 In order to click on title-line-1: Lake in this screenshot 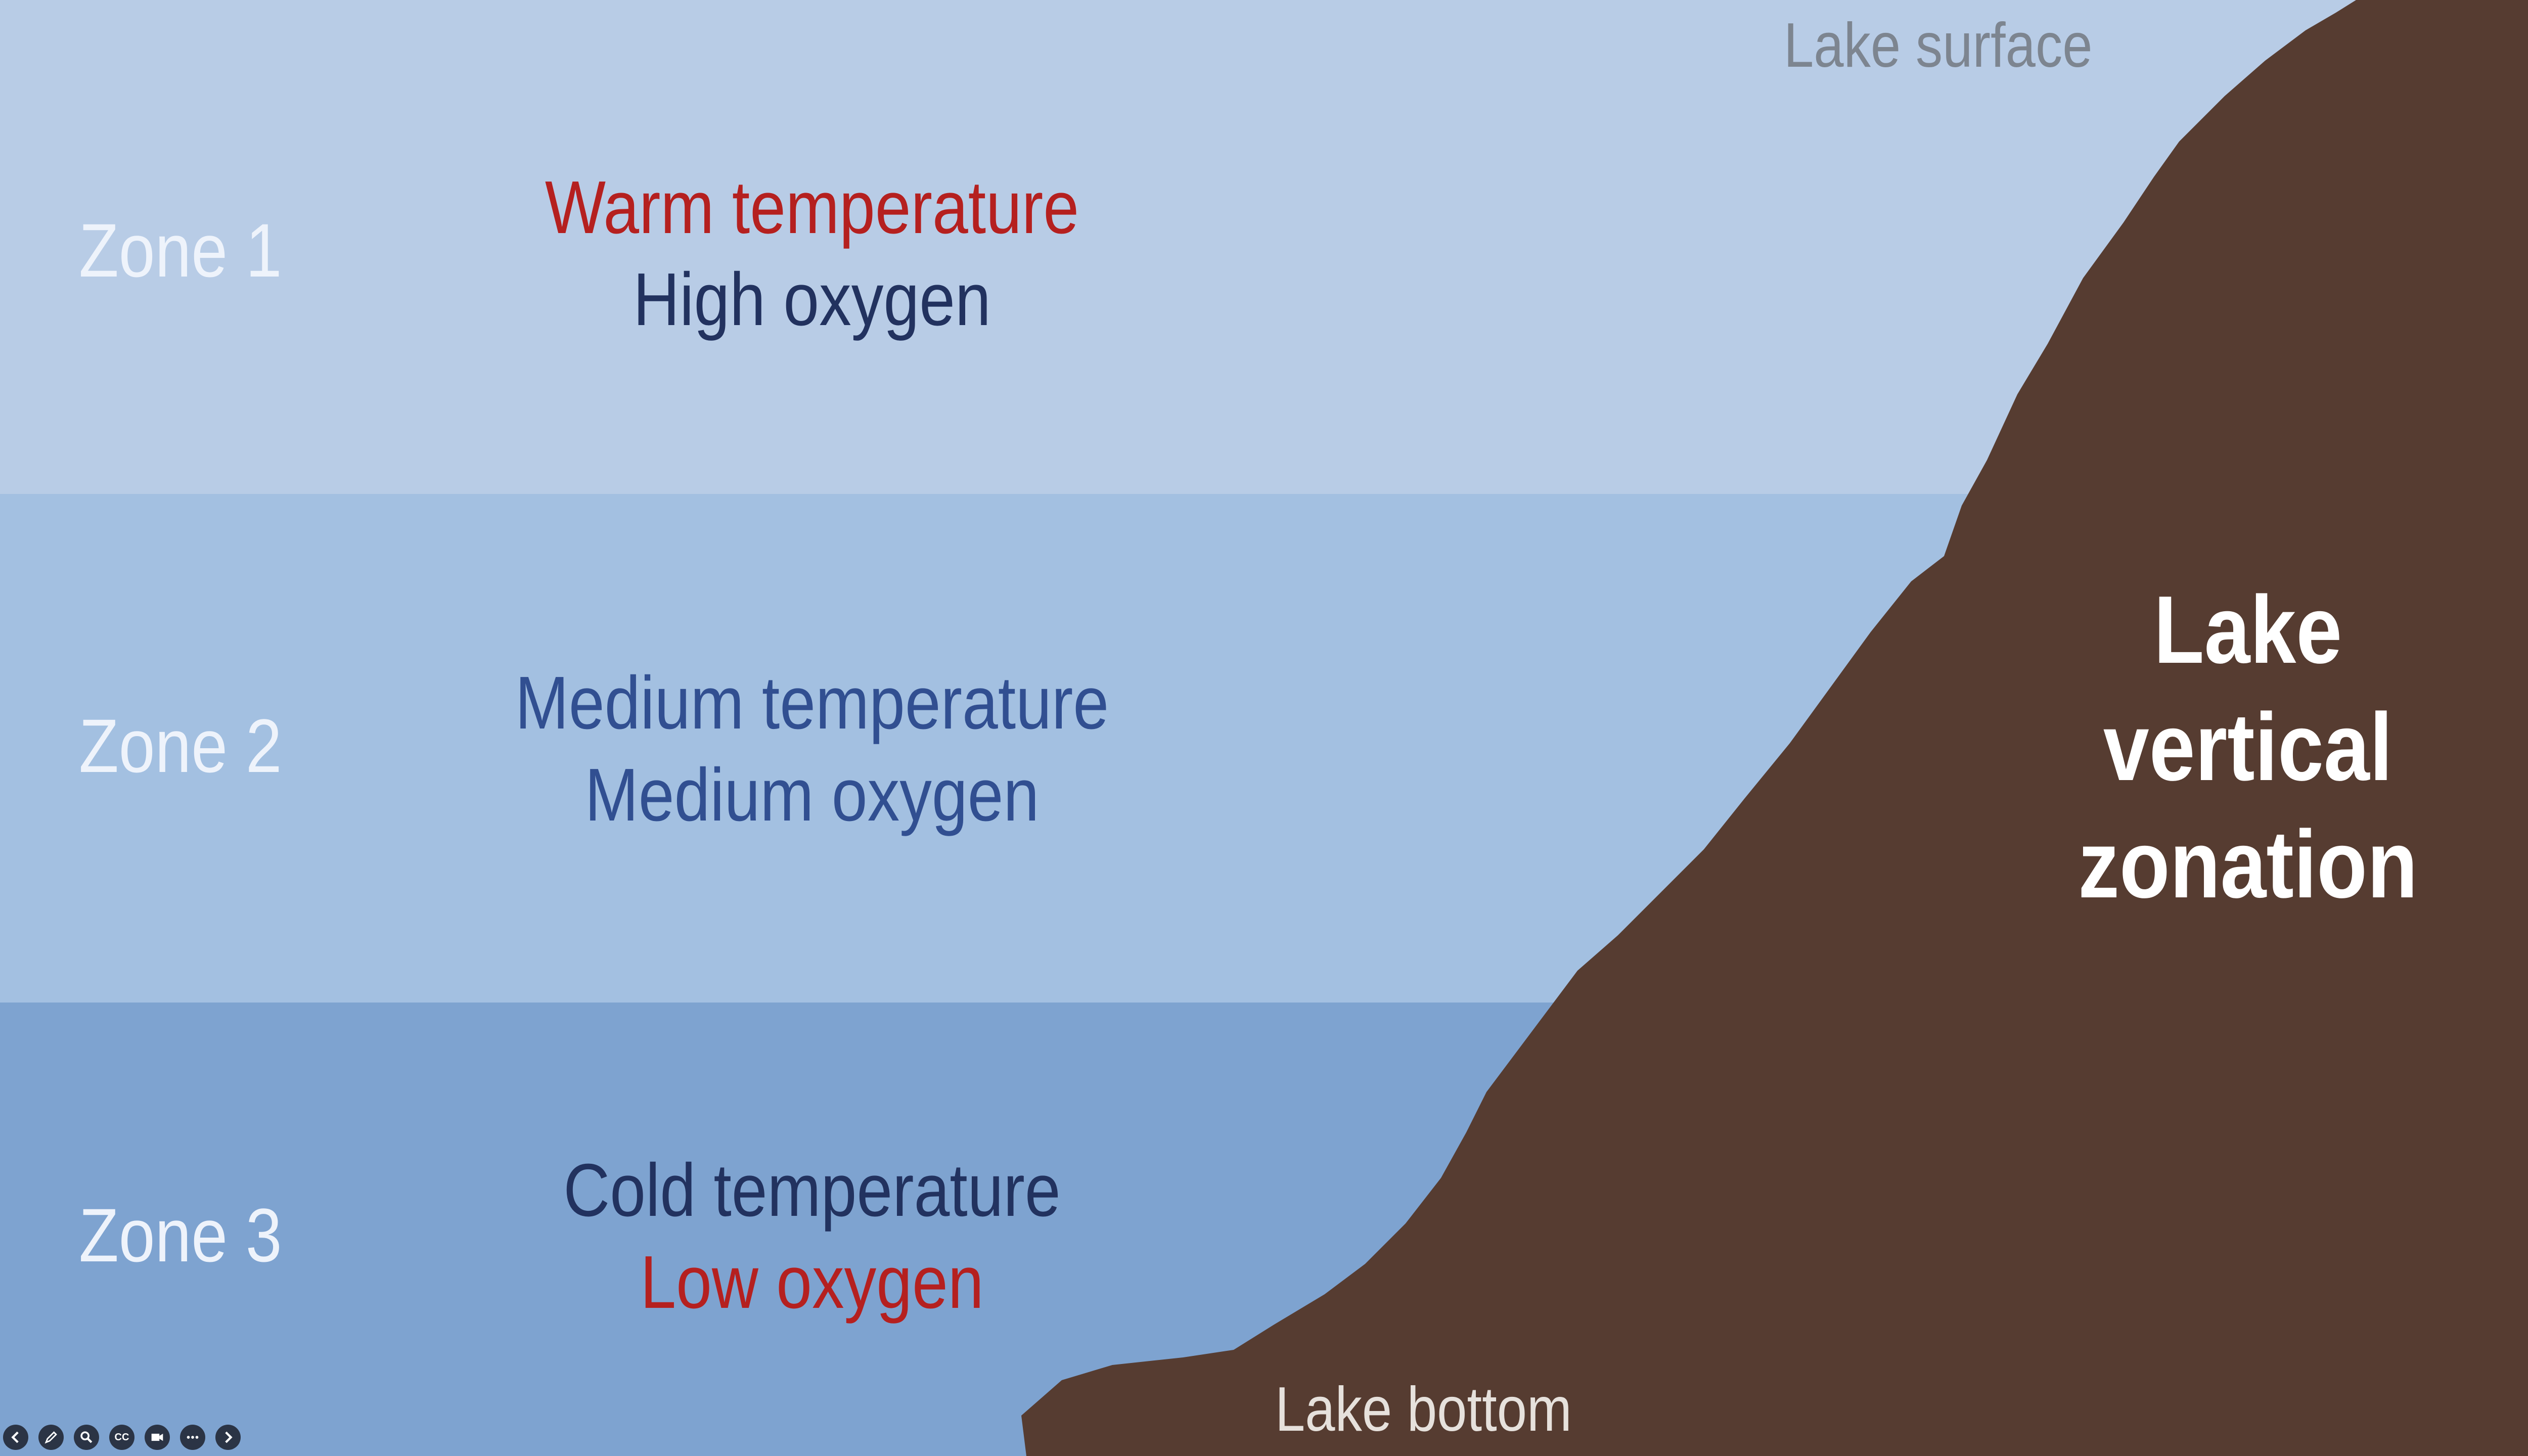, I will do `click(2247, 630)`.